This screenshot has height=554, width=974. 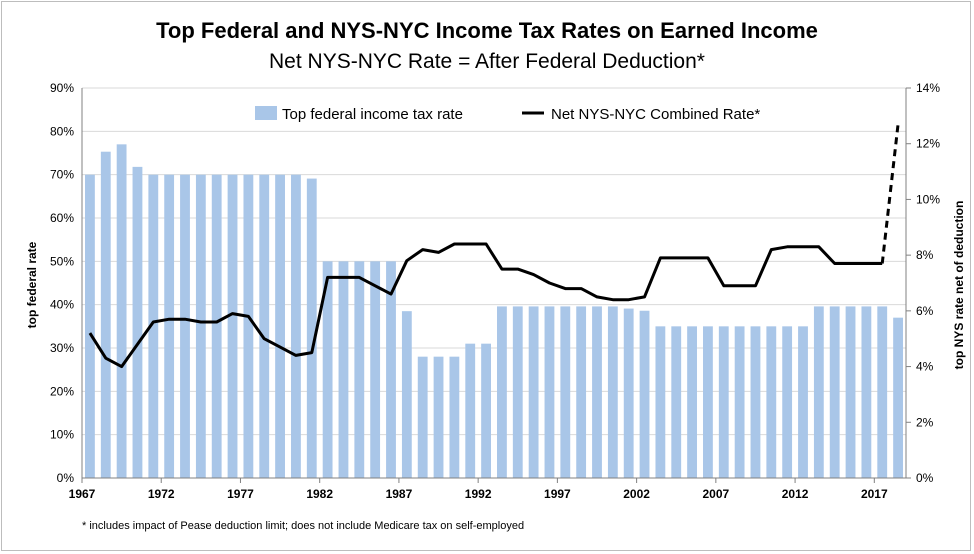 I want to click on y-left-tick-label: 40%, so click(x=62, y=305).